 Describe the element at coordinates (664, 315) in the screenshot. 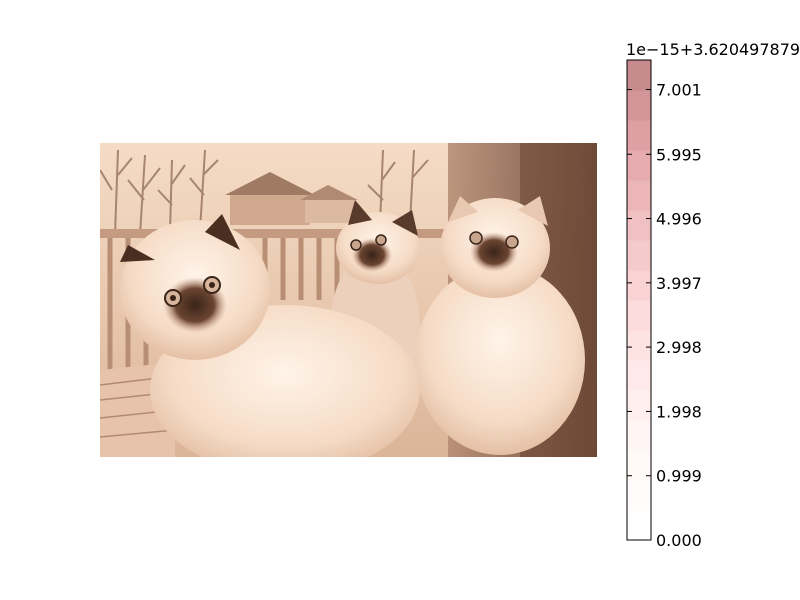

I see `colorbar-ticks: 0.000 0.999 1.998 2.998 3.997 4.996 5.995 7.001` at that location.